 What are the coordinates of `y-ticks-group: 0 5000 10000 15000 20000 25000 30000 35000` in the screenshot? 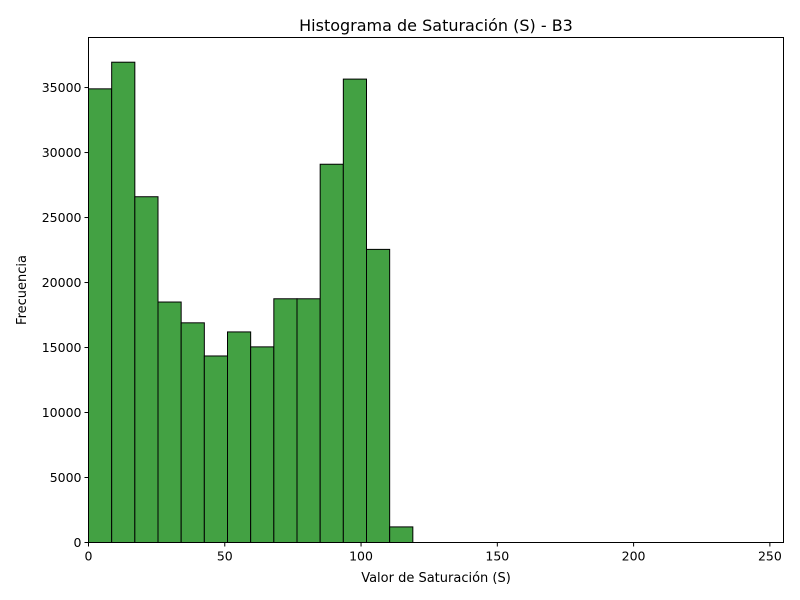 It's located at (65, 315).